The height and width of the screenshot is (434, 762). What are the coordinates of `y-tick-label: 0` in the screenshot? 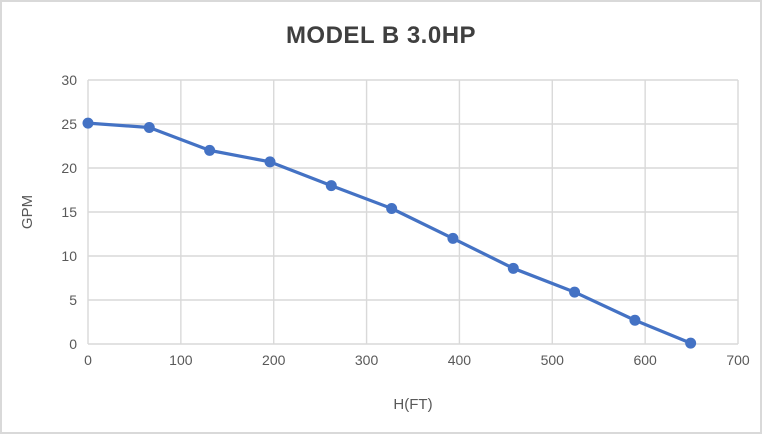 It's located at (73, 344).